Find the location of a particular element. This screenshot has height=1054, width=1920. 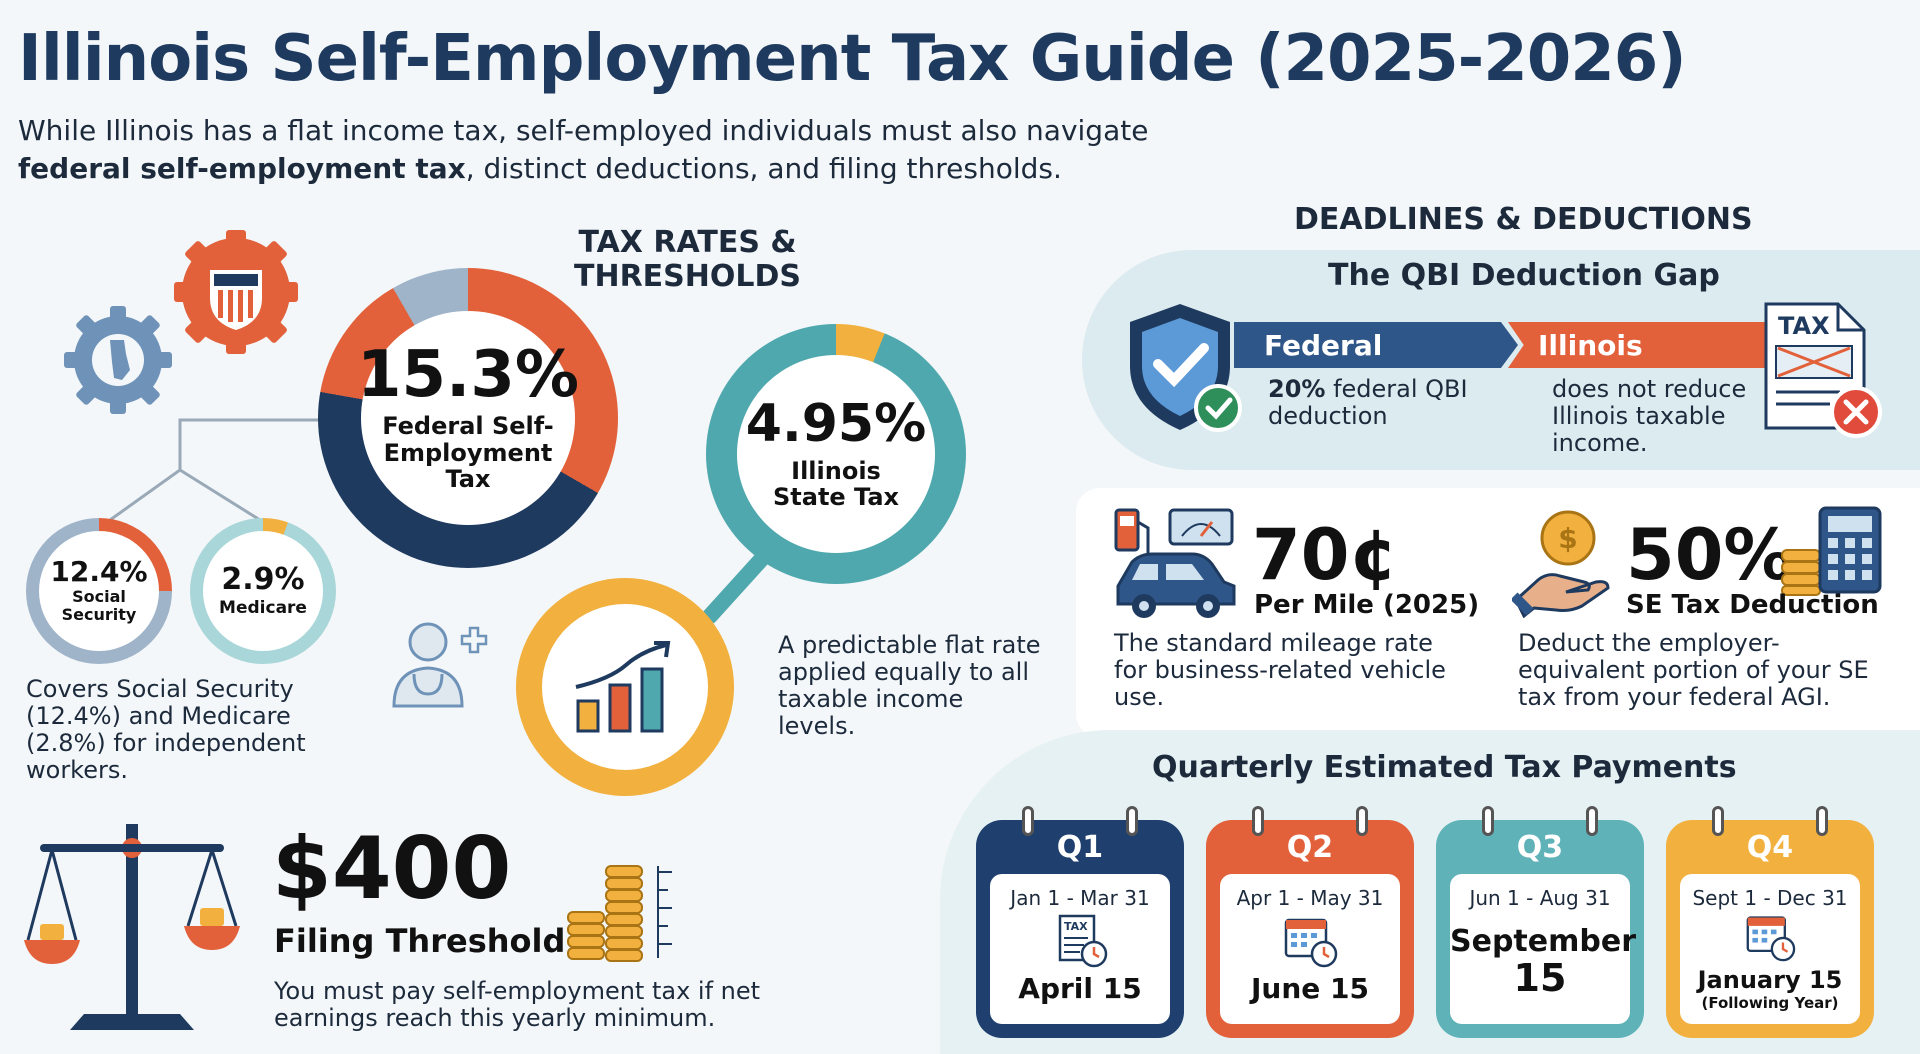

bar-chart-icon is located at coordinates (623, 687).